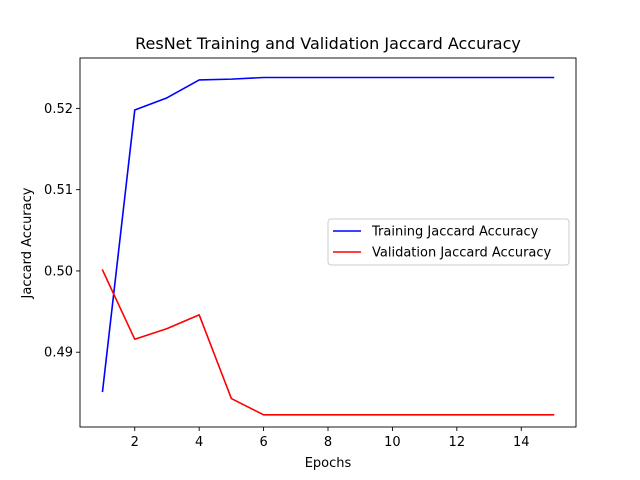 The image size is (640, 480). What do you see at coordinates (328, 442) in the screenshot?
I see `x-tick-label: 8` at bounding box center [328, 442].